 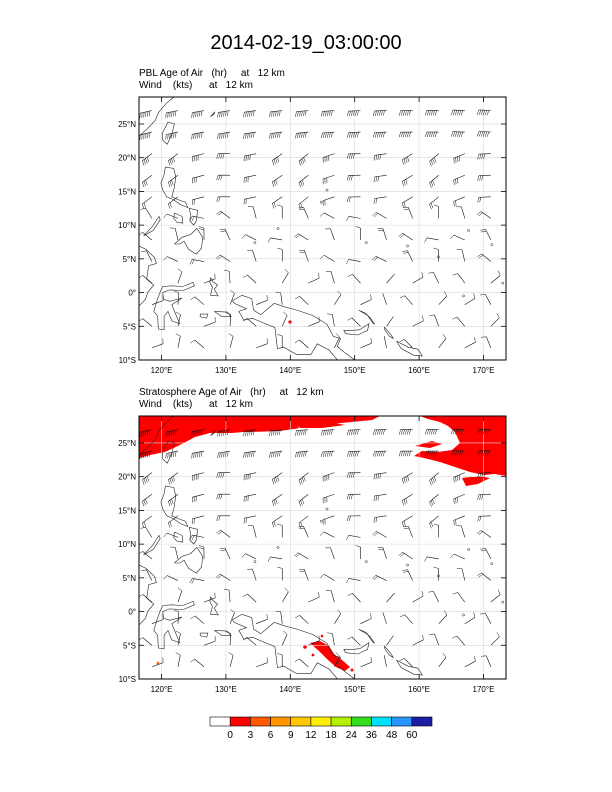 I want to click on colorbar-label: 9, so click(x=291, y=735).